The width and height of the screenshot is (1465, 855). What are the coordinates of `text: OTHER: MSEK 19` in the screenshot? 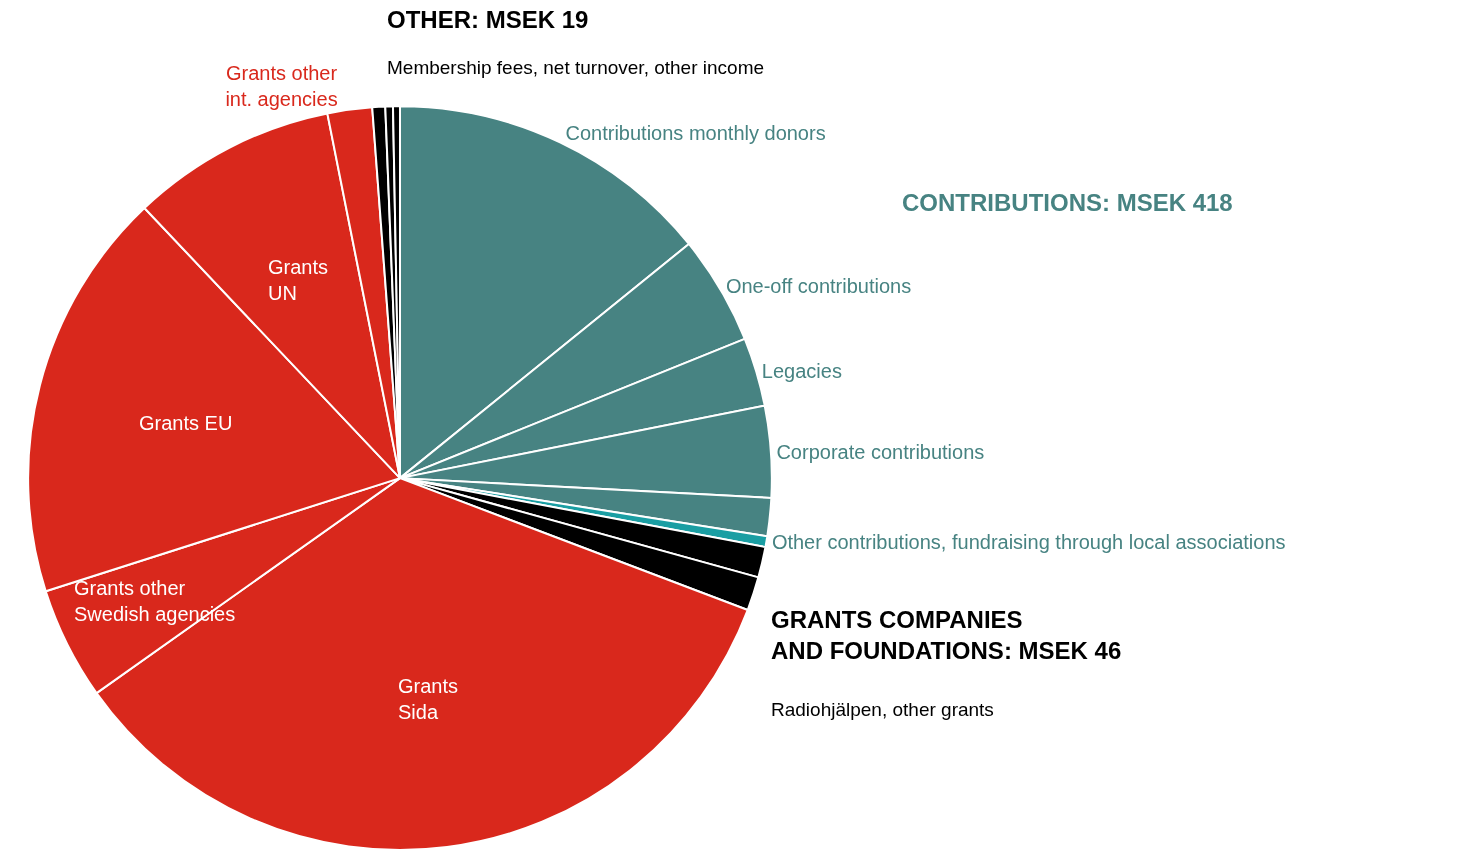 It's located at (488, 19).